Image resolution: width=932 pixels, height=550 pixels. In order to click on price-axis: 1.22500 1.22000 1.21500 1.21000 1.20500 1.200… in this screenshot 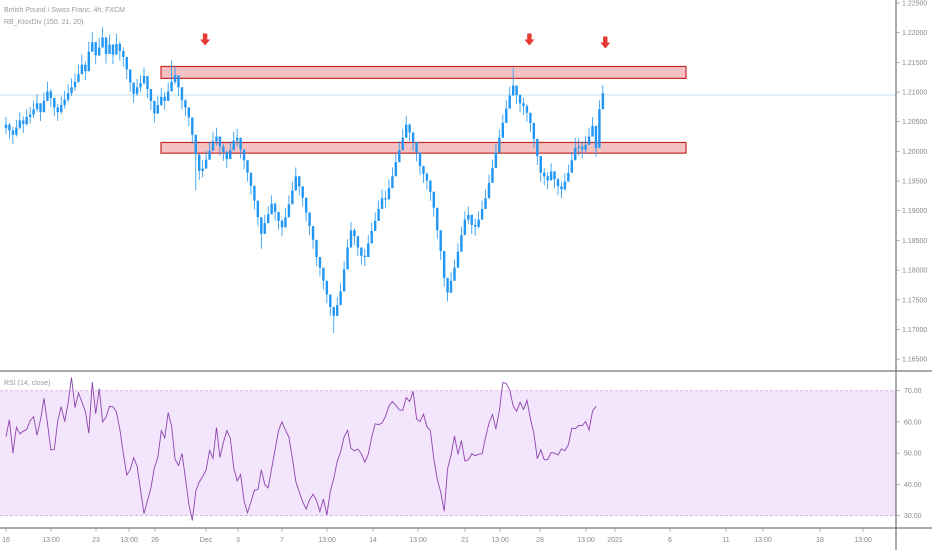, I will do `click(911, 182)`.